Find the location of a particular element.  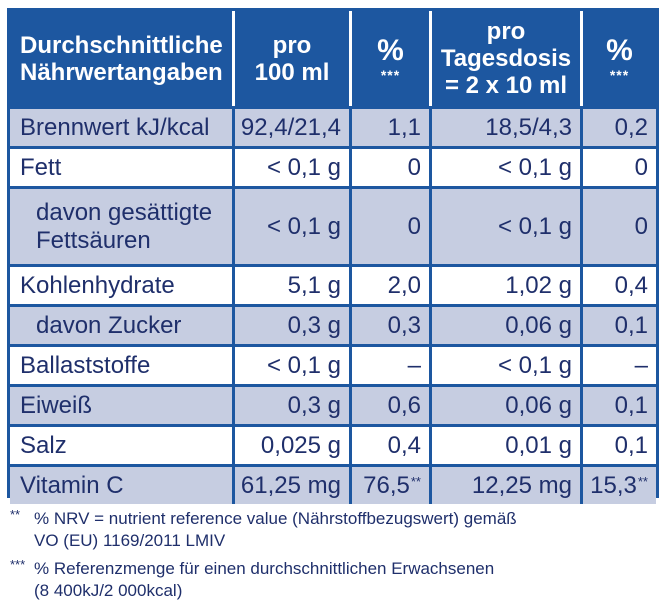

percent-value: 15,3 is located at coordinates (613, 485).